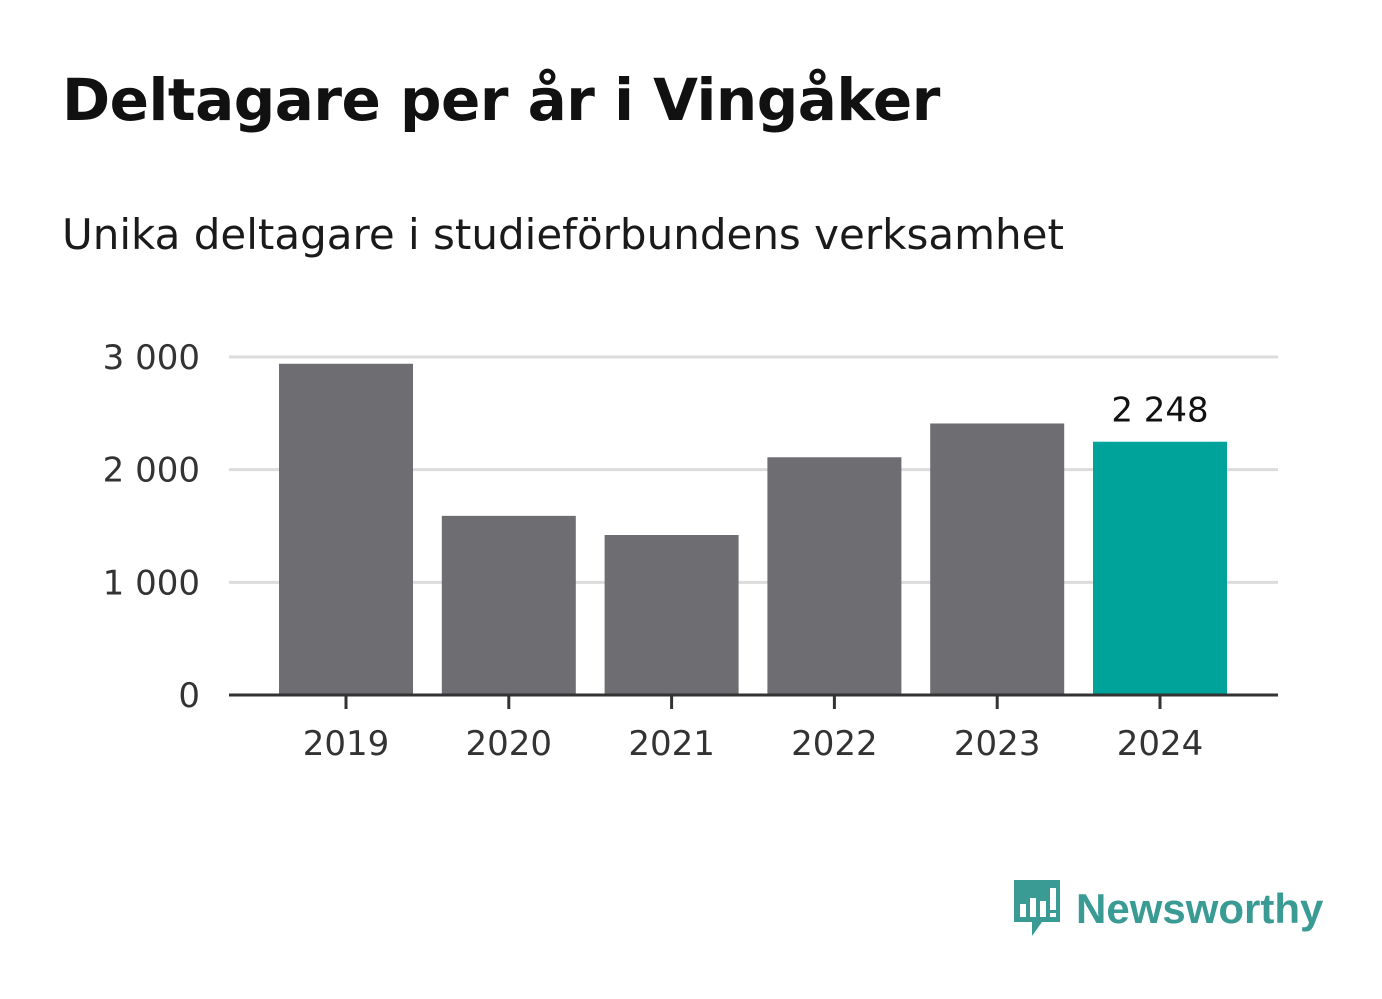 This screenshot has height=999, width=1382. I want to click on y-tick-label: 2 000, so click(151, 471).